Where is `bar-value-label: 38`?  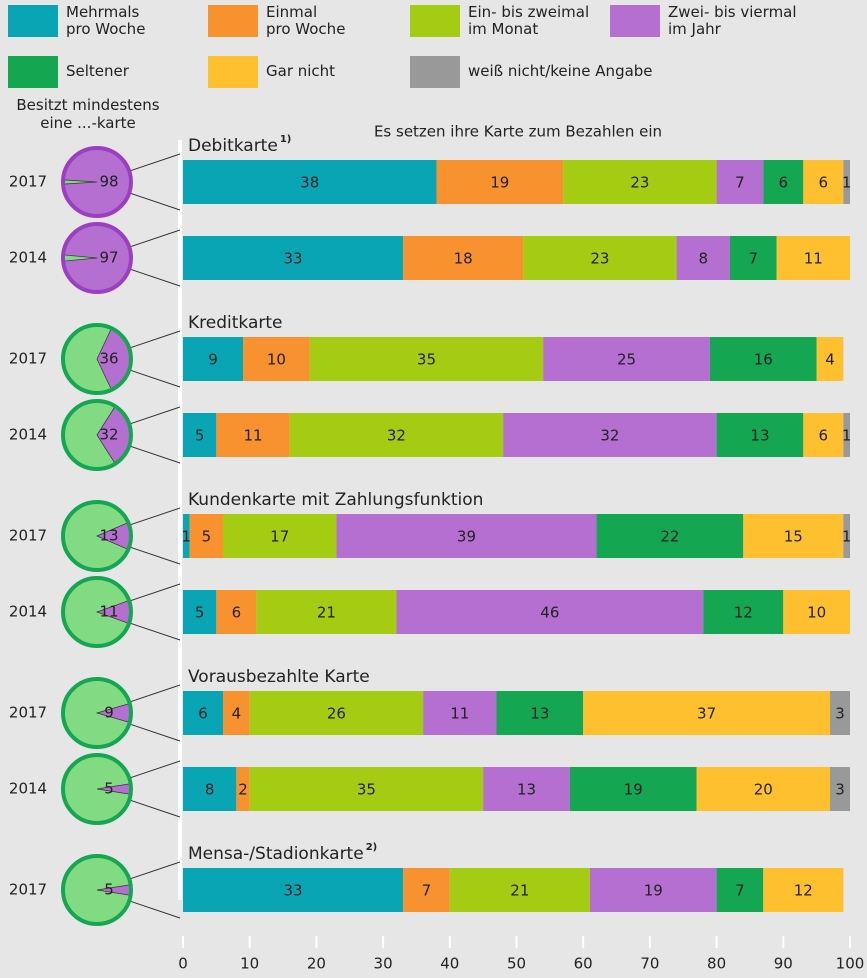
bar-value-label: 38 is located at coordinates (309, 183).